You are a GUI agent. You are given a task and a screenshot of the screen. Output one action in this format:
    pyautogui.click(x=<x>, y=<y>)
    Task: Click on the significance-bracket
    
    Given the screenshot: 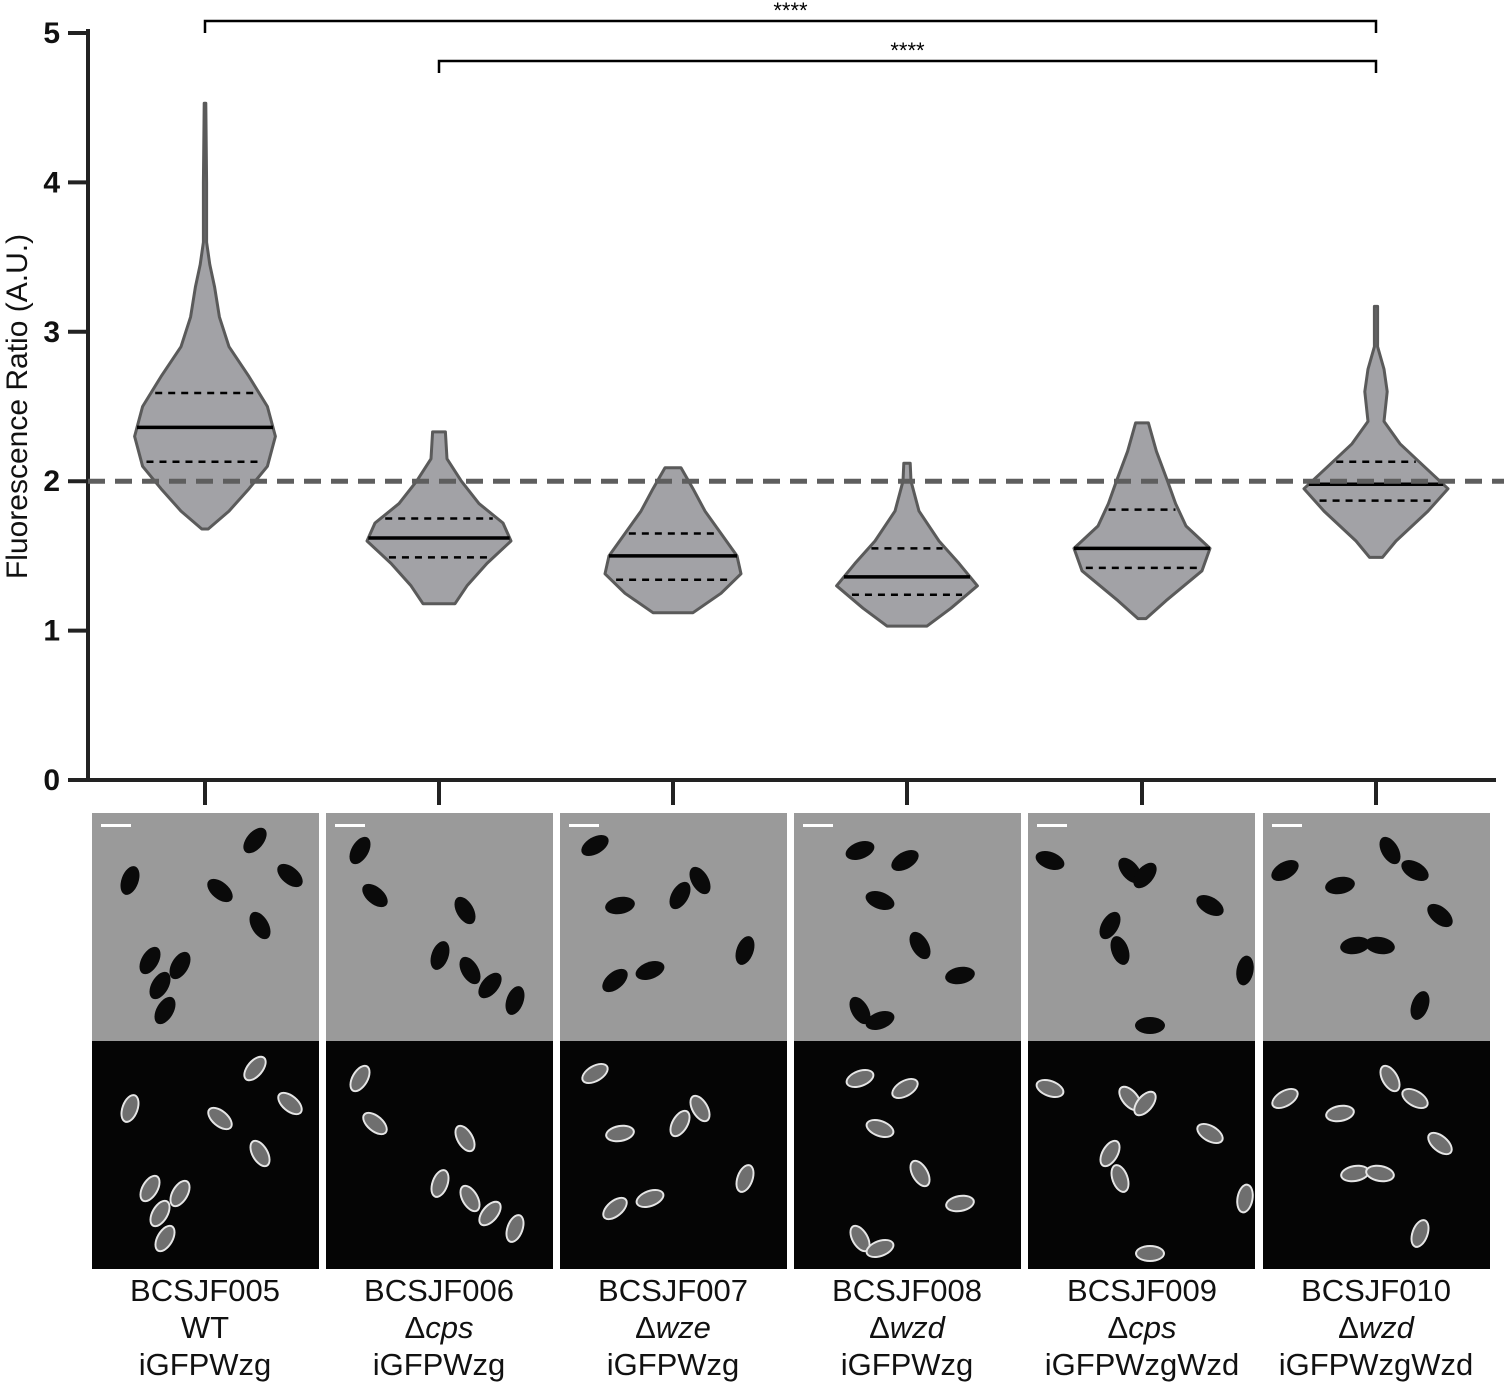 What is the action you would take?
    pyautogui.click(x=790, y=26)
    